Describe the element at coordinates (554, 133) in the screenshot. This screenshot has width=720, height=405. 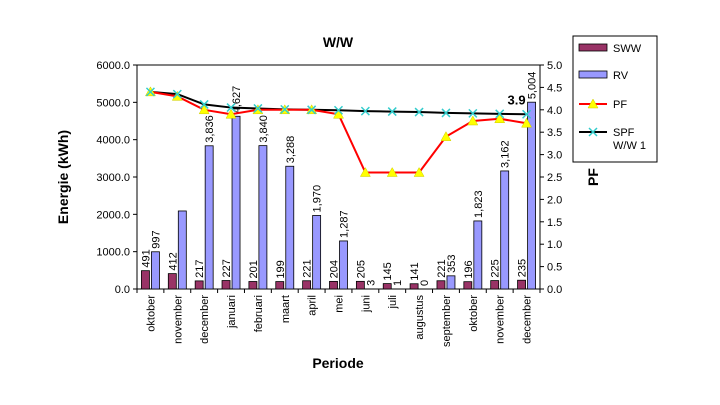
I see `y2-tick-label: 3.5` at that location.